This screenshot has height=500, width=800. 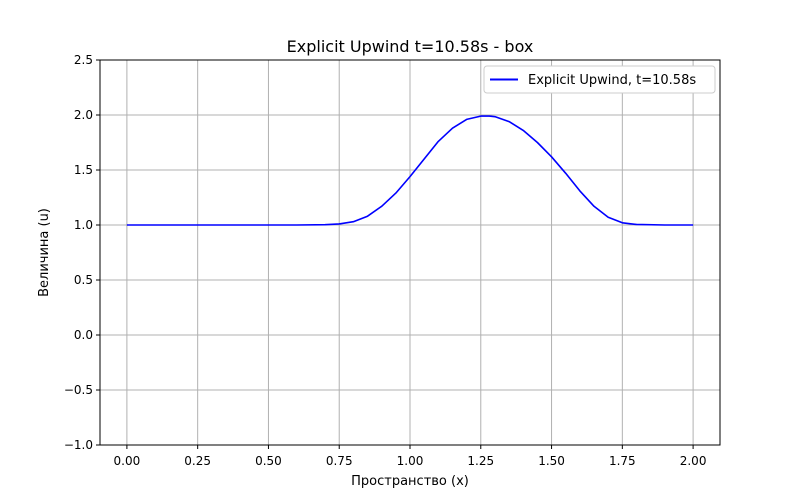 I want to click on legend-label: Explicit Upwind, t=10.58s, so click(x=612, y=80).